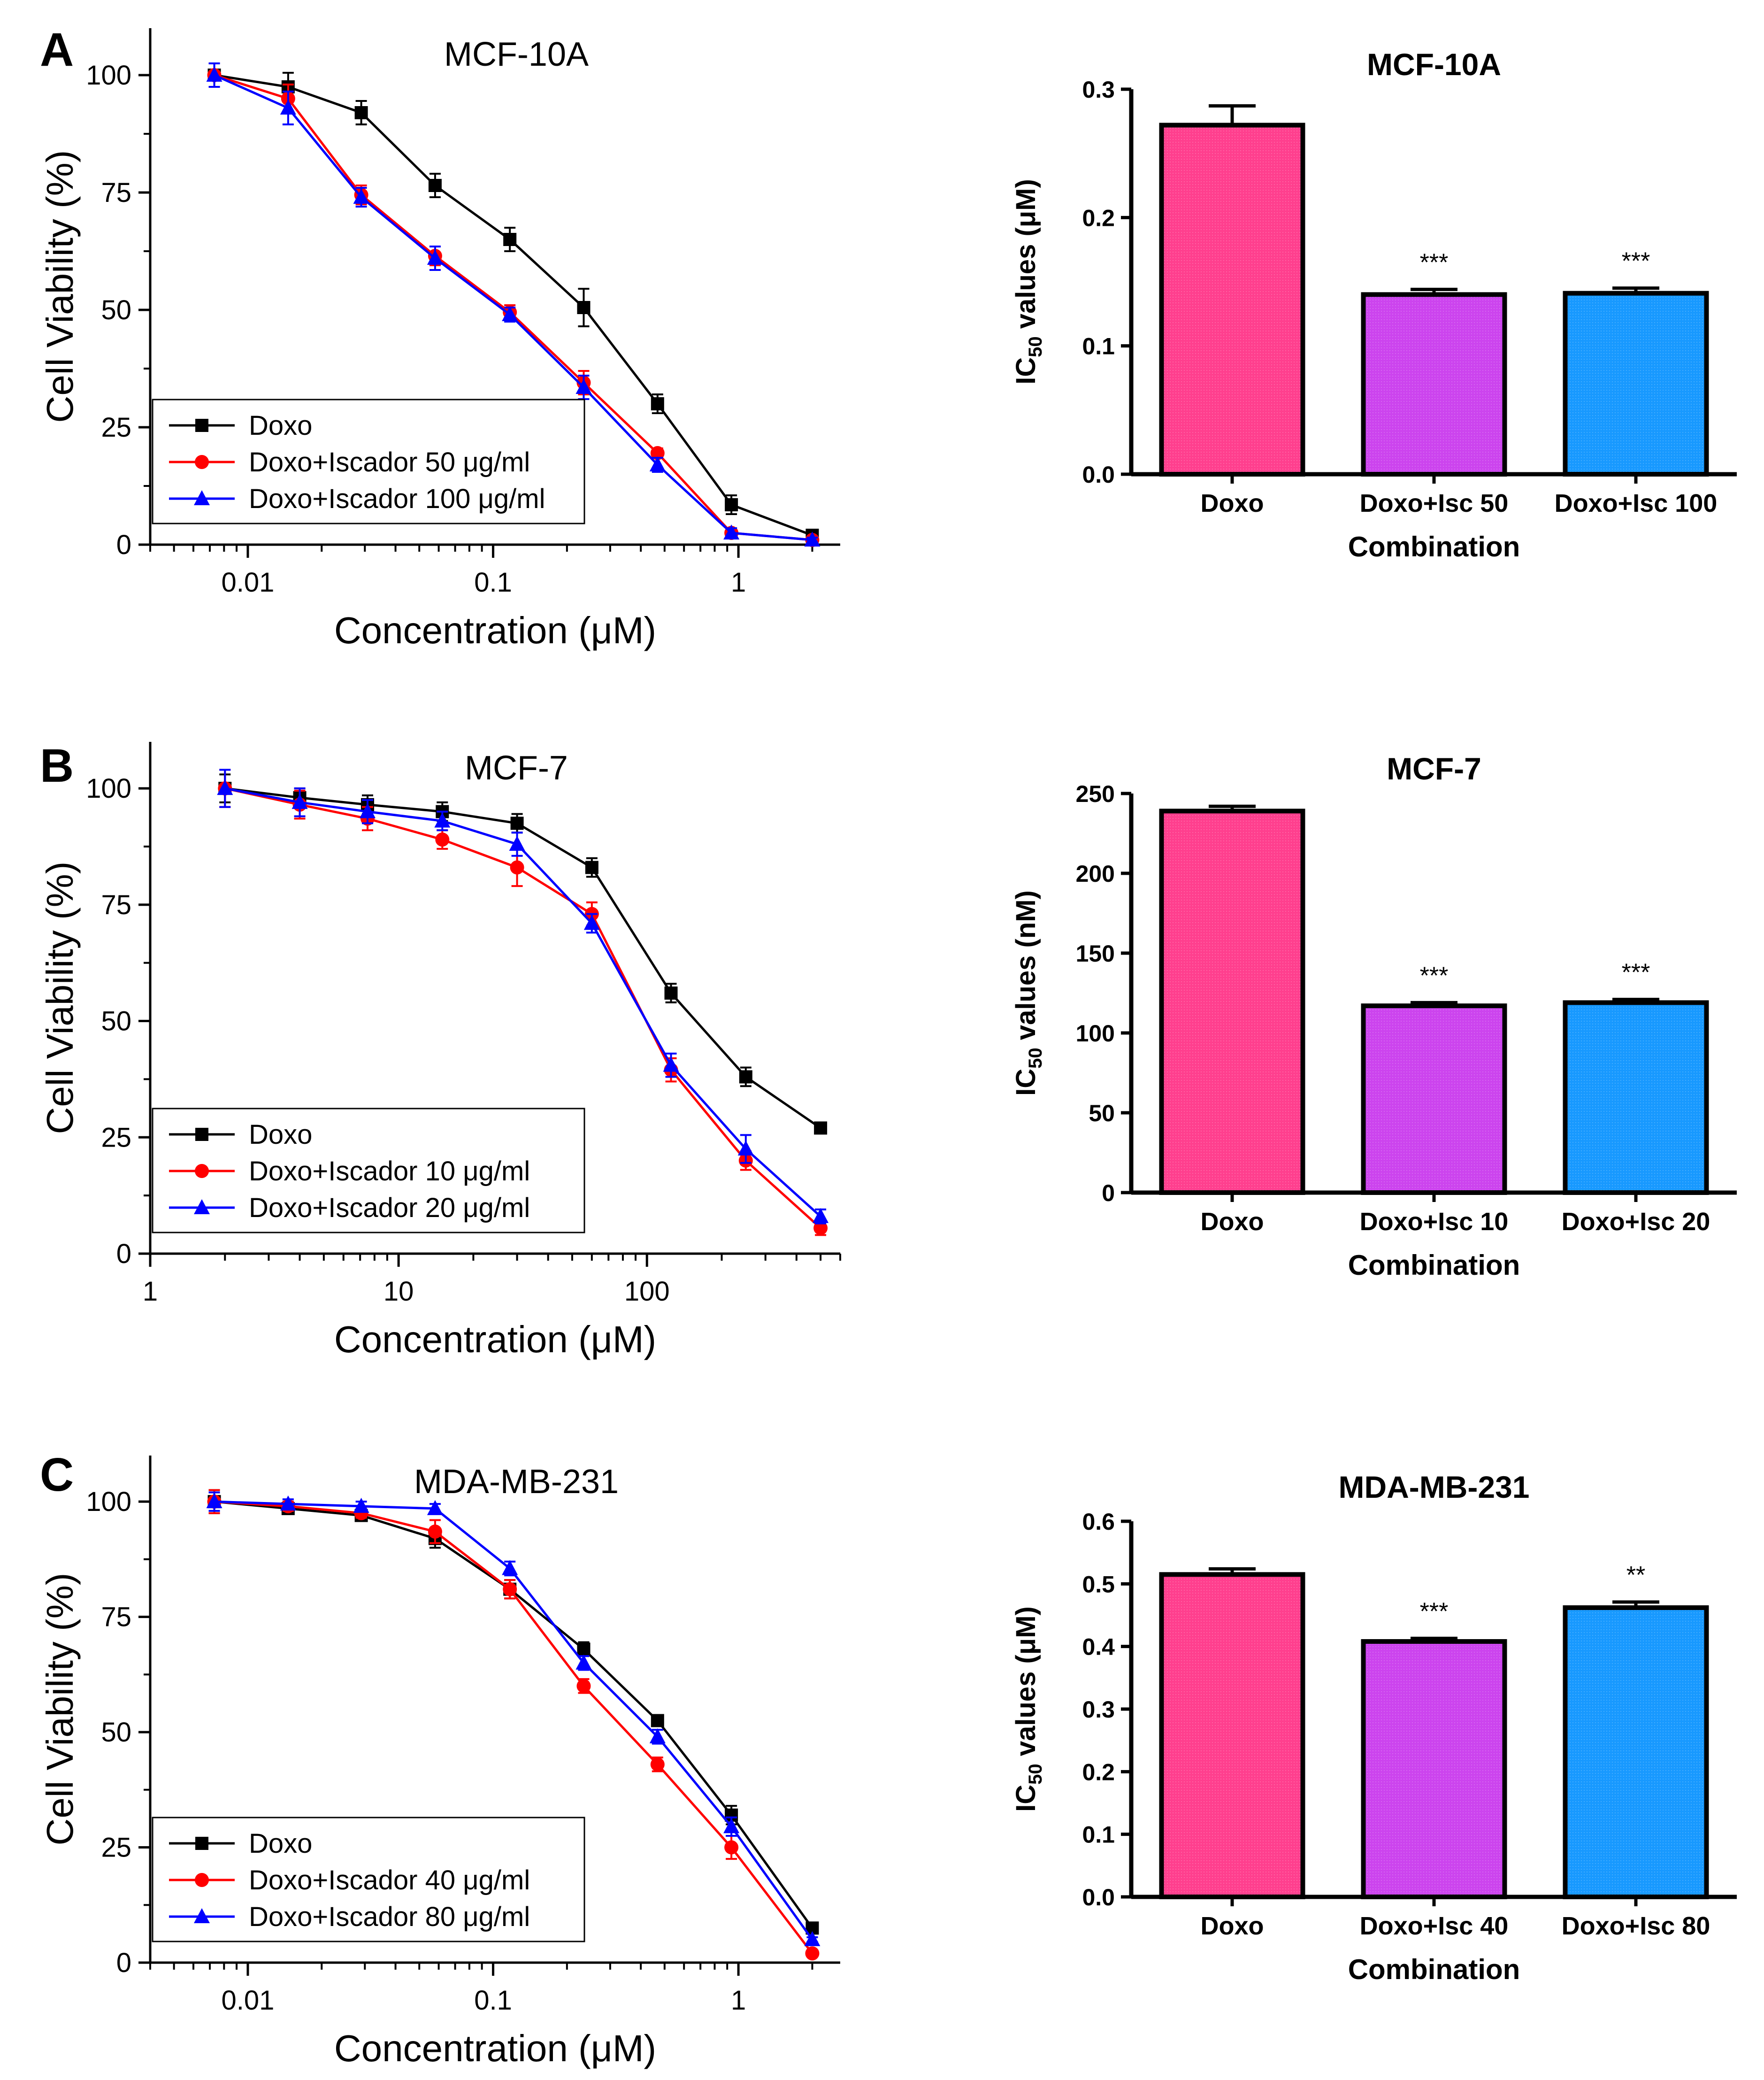 The height and width of the screenshot is (2080, 1764). I want to click on category-label: Doxo+Isc 50, so click(1435, 503).